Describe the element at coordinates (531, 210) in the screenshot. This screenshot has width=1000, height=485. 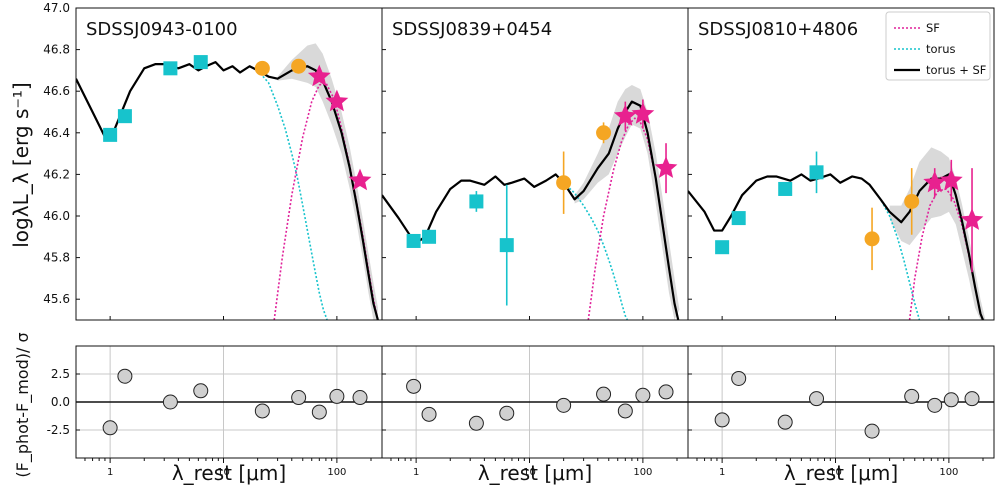
I see `total-model-line` at that location.